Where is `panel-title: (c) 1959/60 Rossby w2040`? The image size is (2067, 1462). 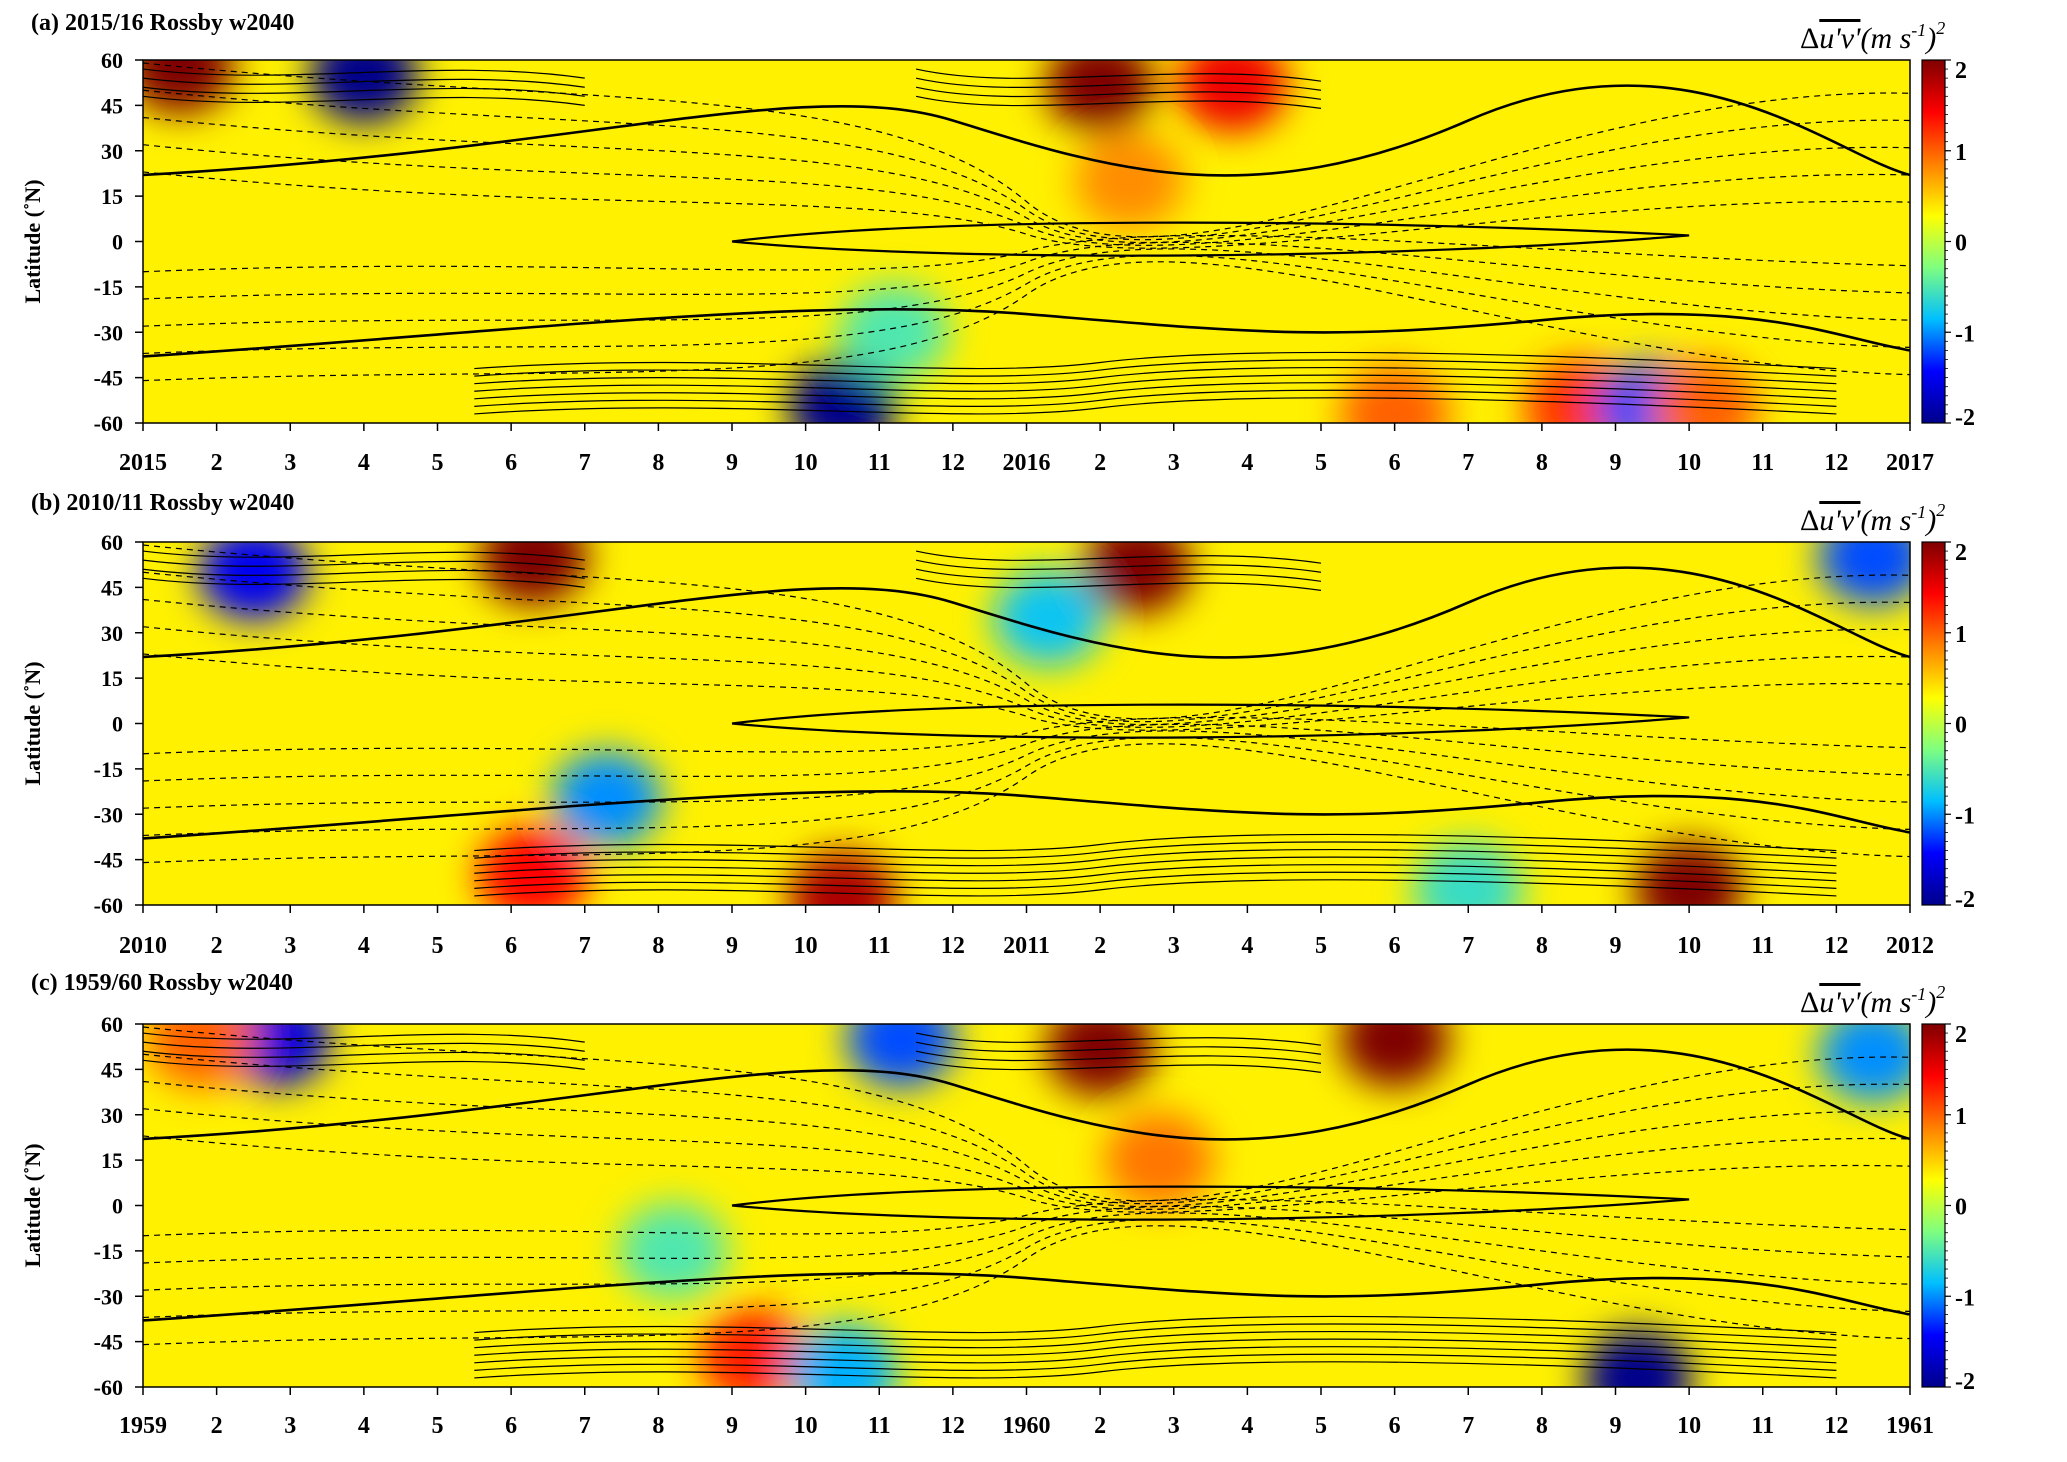
panel-title: (c) 1959/60 Rossby w2040 is located at coordinates (162, 983).